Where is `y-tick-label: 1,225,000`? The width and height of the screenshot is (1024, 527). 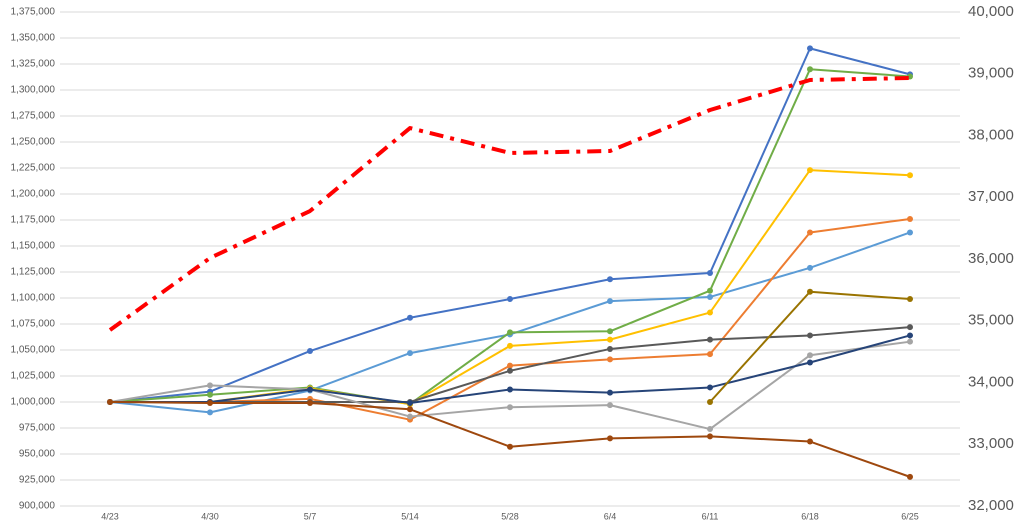
y-tick-label: 1,225,000 is located at coordinates (33, 168).